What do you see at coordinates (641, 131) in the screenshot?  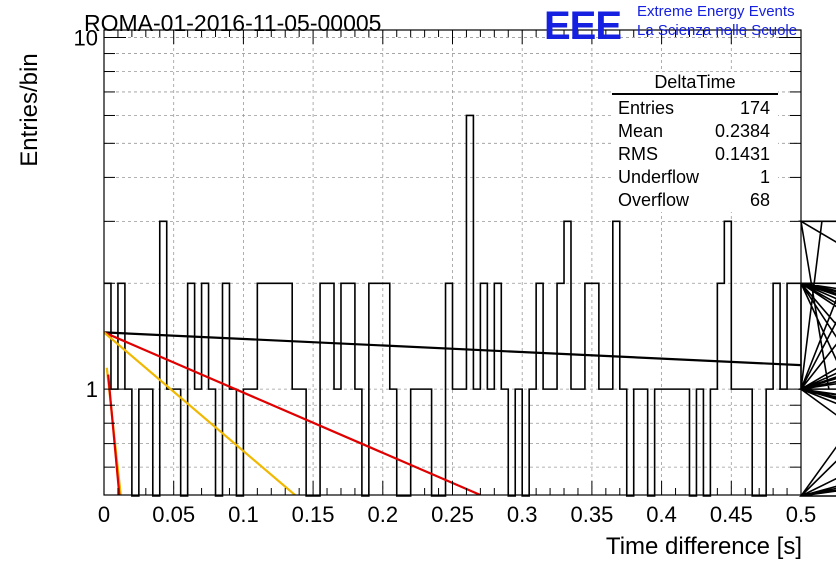 I see `stats-label: Mean` at bounding box center [641, 131].